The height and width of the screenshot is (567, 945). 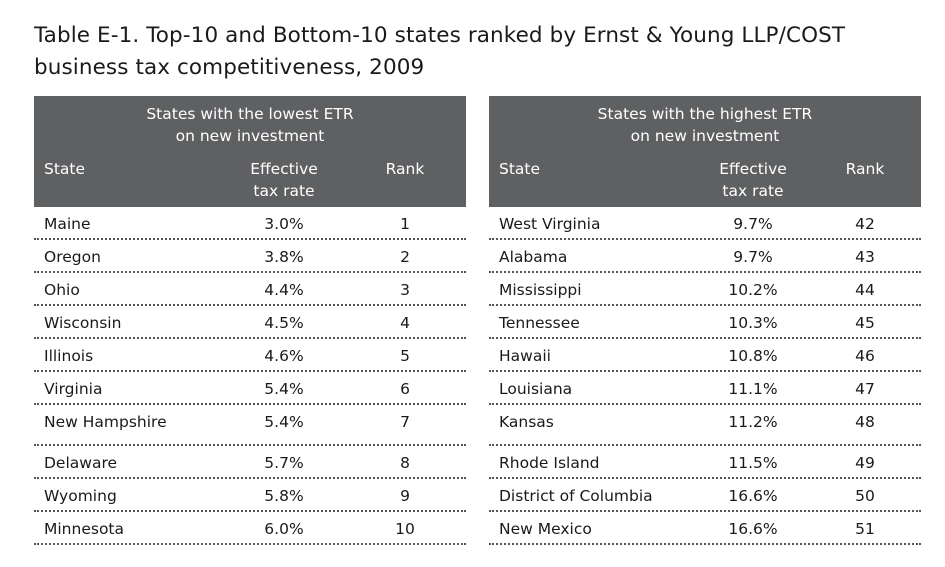 I want to click on table-row: Maine 3.0% 1, so click(x=250, y=223).